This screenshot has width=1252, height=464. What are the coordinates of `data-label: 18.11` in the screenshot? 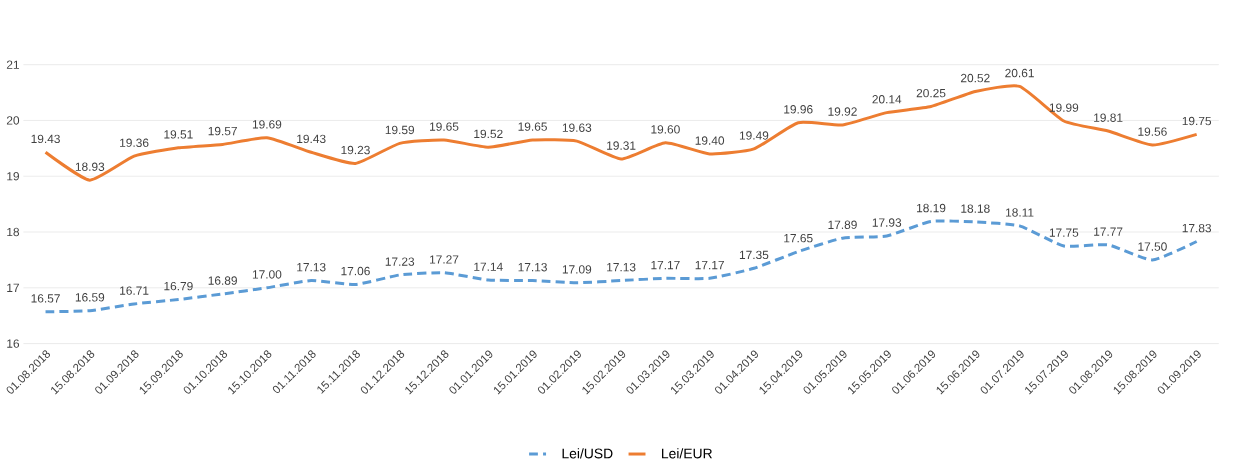 It's located at (1020, 212).